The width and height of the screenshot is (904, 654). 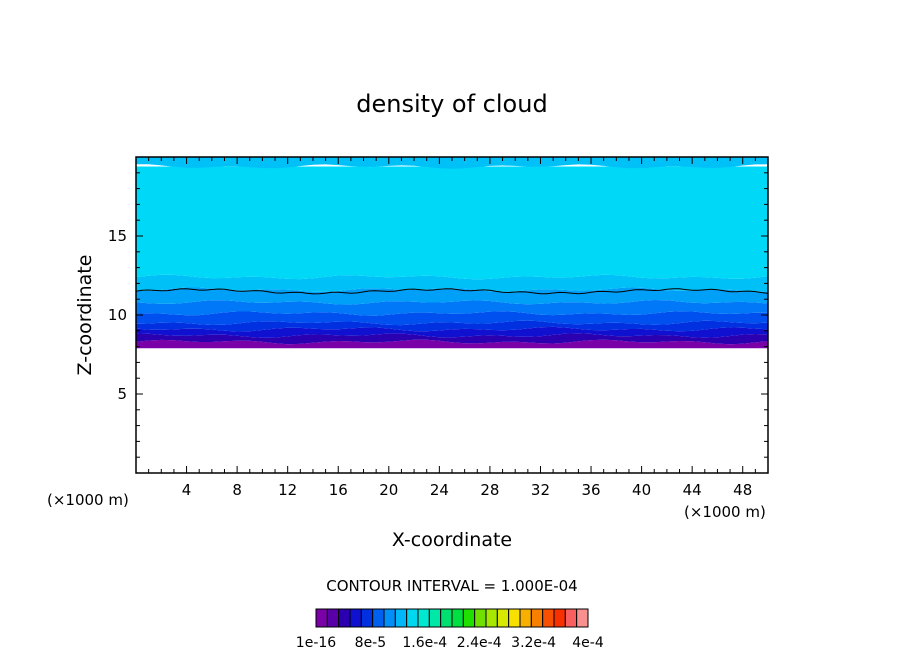 What do you see at coordinates (439, 490) in the screenshot?
I see `x-tick-label: 24` at bounding box center [439, 490].